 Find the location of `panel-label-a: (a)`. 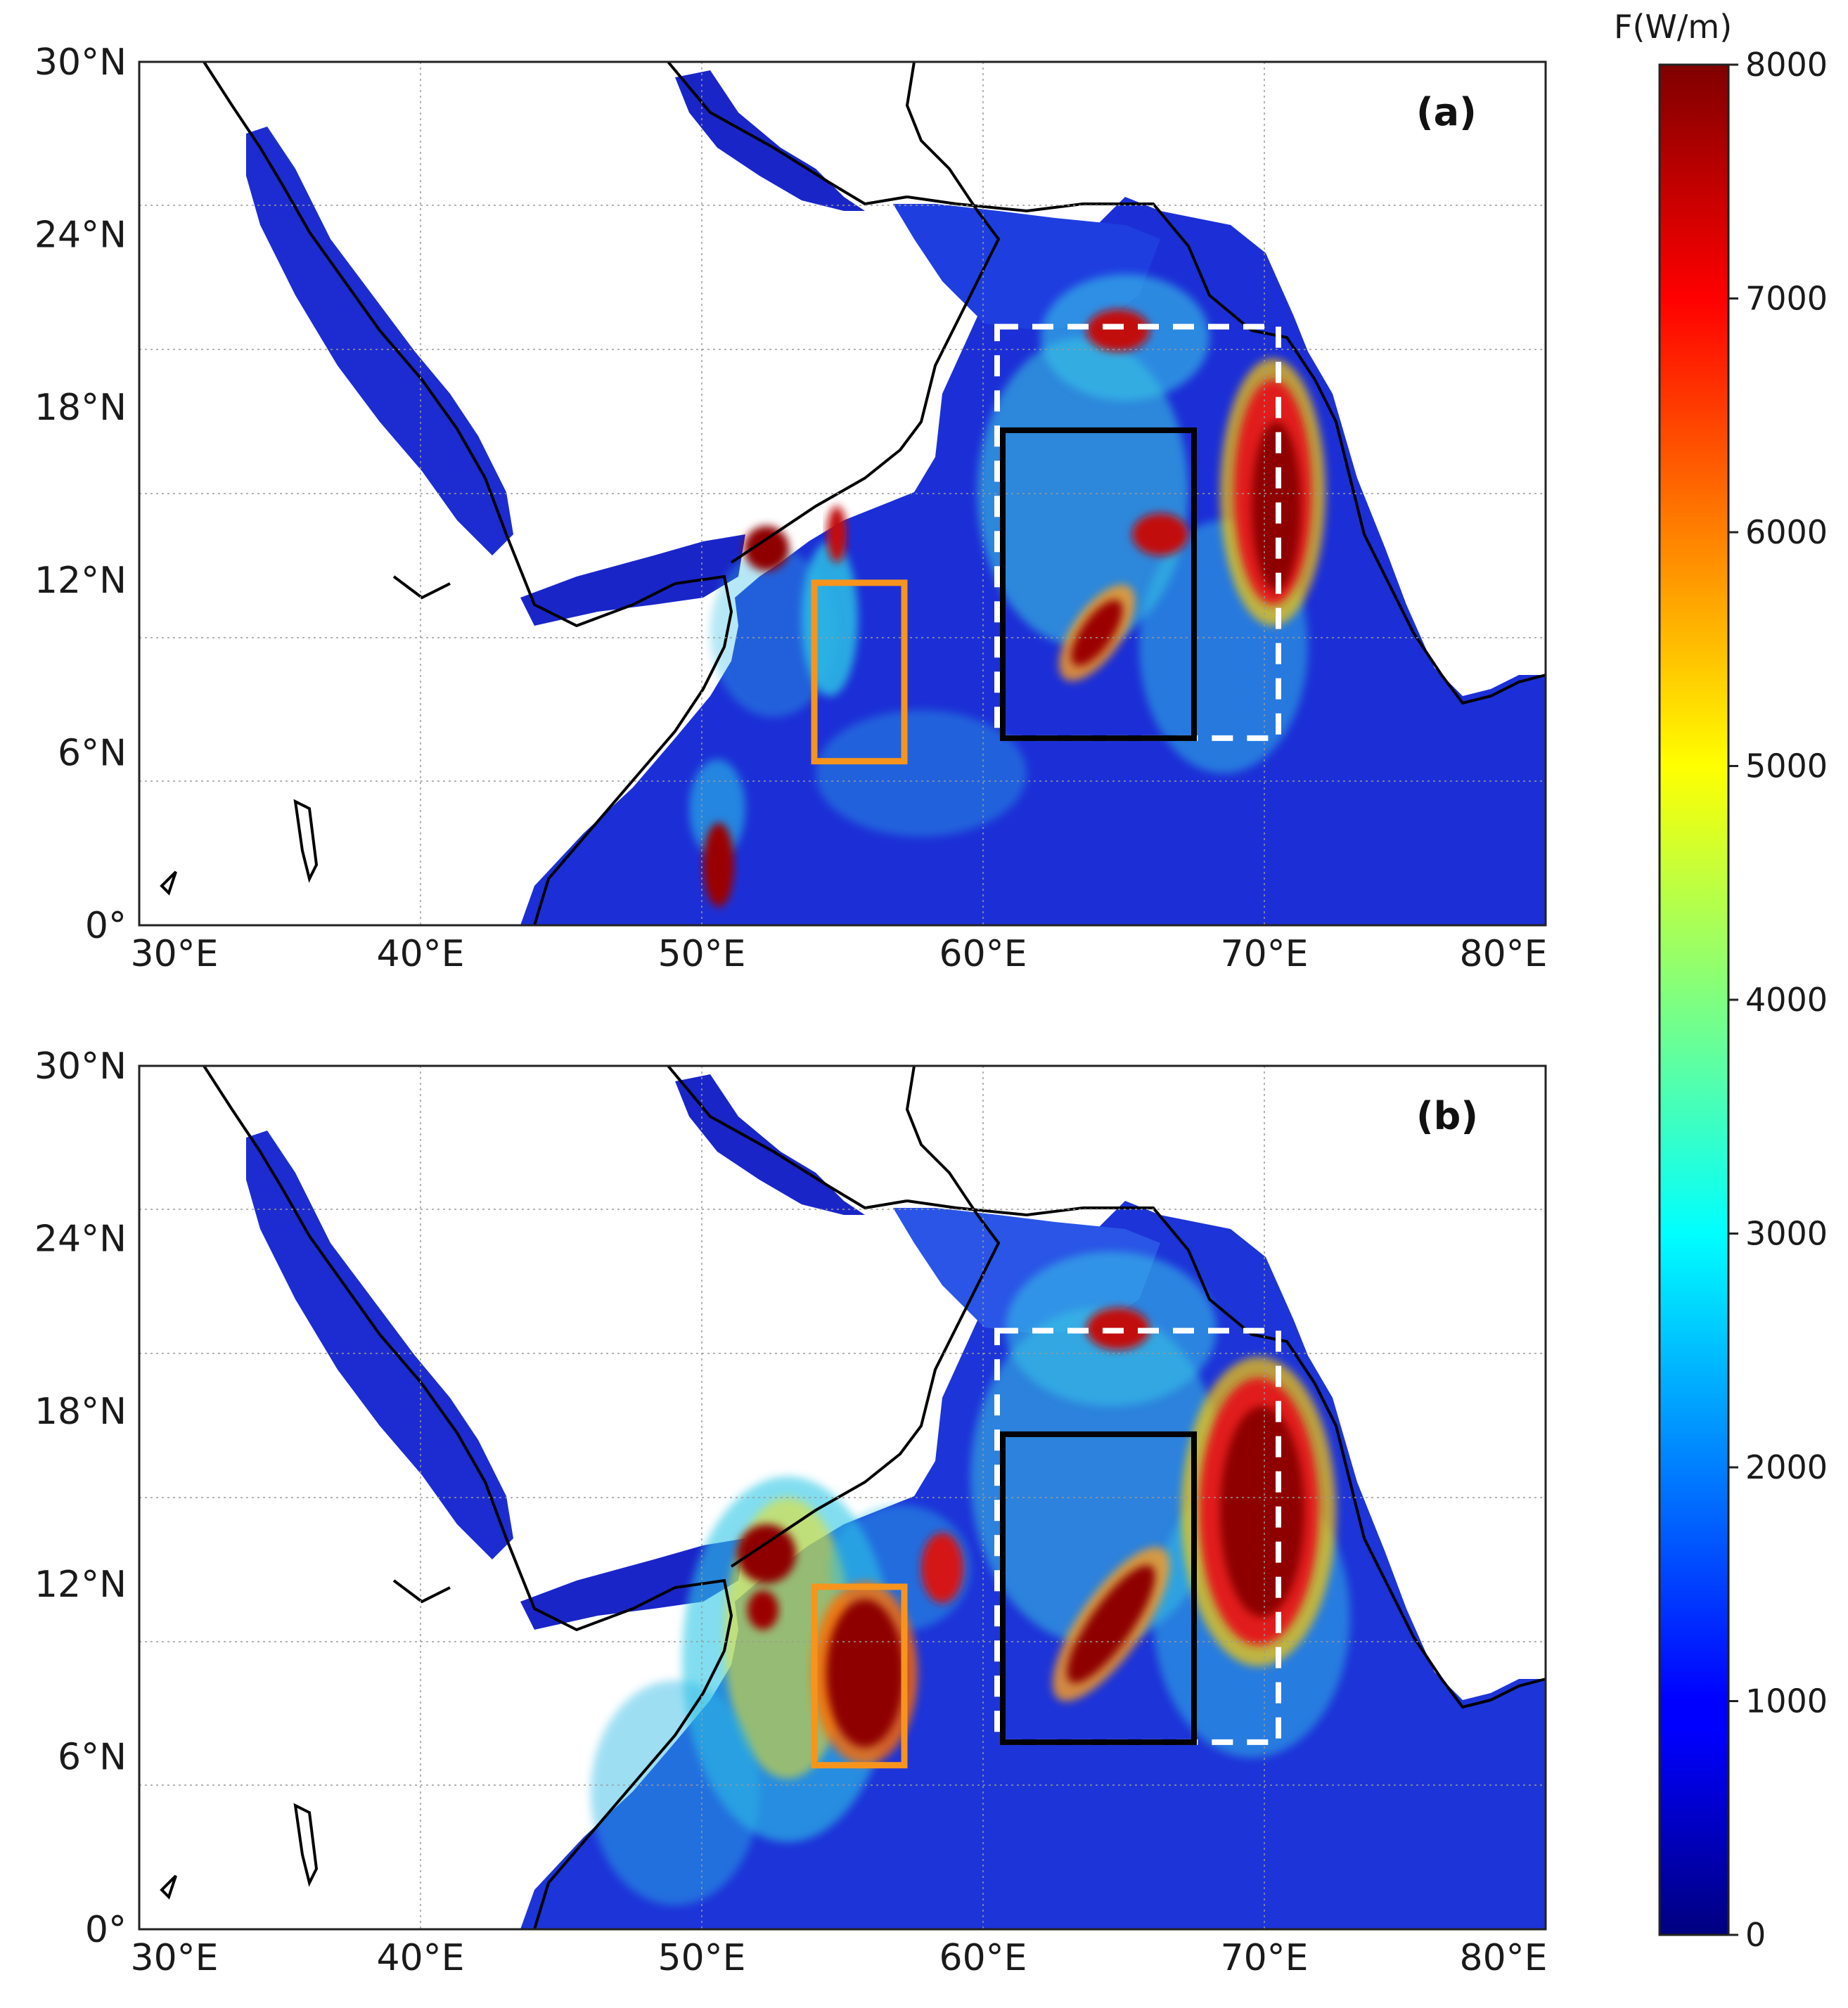

panel-label-a: (a) is located at coordinates (1446, 112).